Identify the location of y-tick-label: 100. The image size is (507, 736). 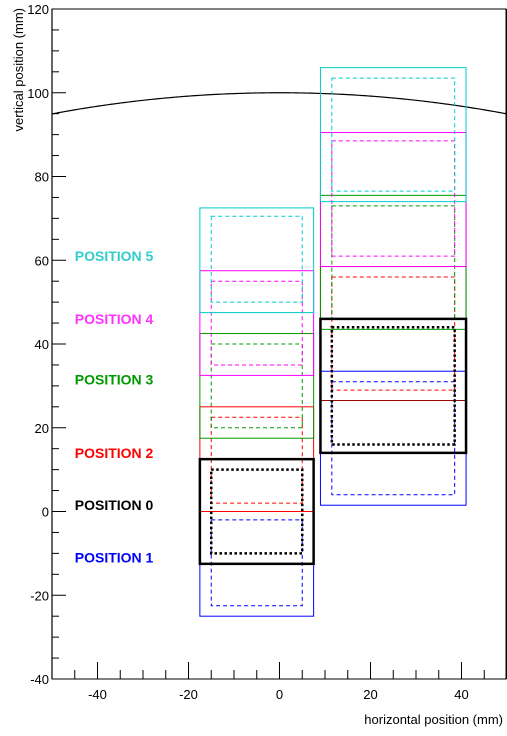
(38, 93).